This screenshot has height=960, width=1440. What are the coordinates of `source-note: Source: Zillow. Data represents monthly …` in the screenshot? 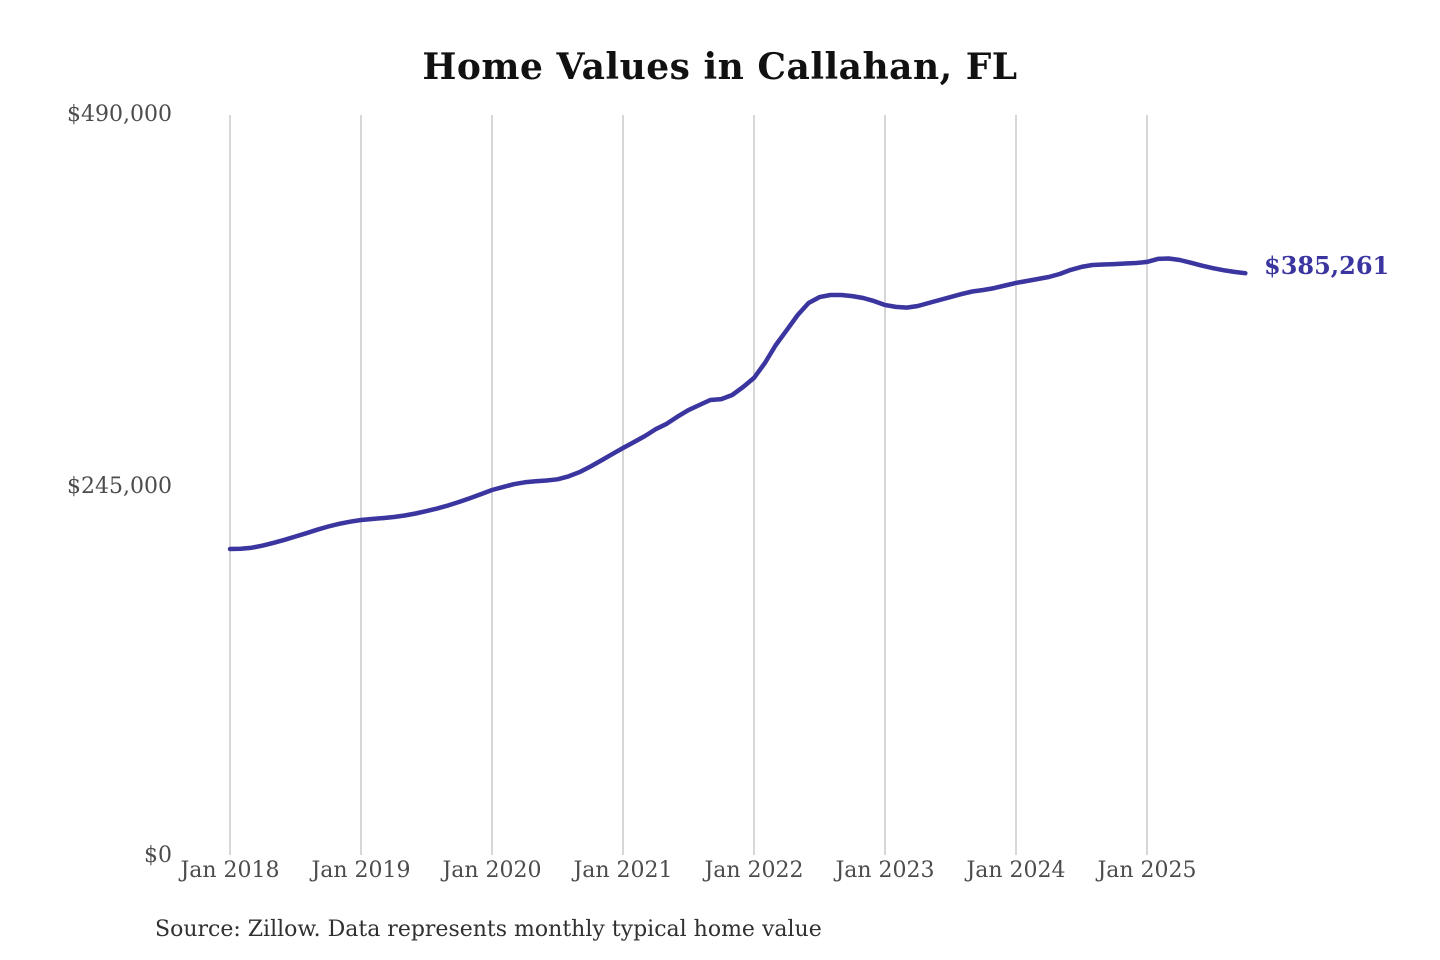 It's located at (488, 929).